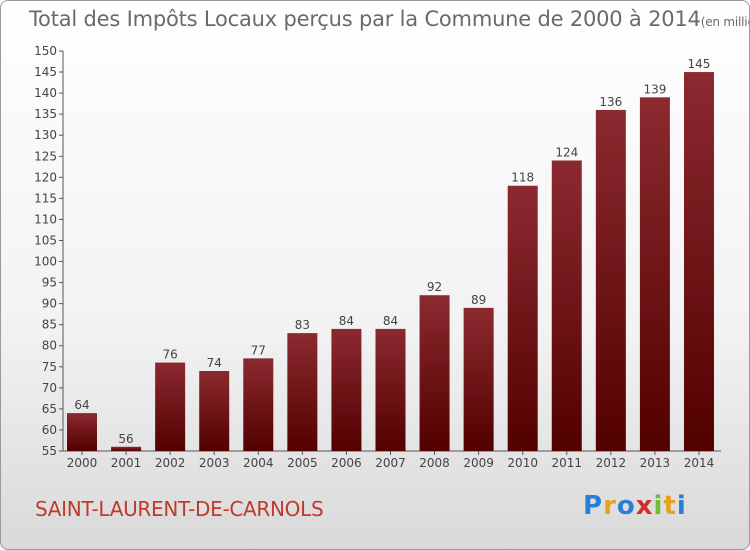 The image size is (750, 550). I want to click on data-label-2005: 83, so click(302, 325).